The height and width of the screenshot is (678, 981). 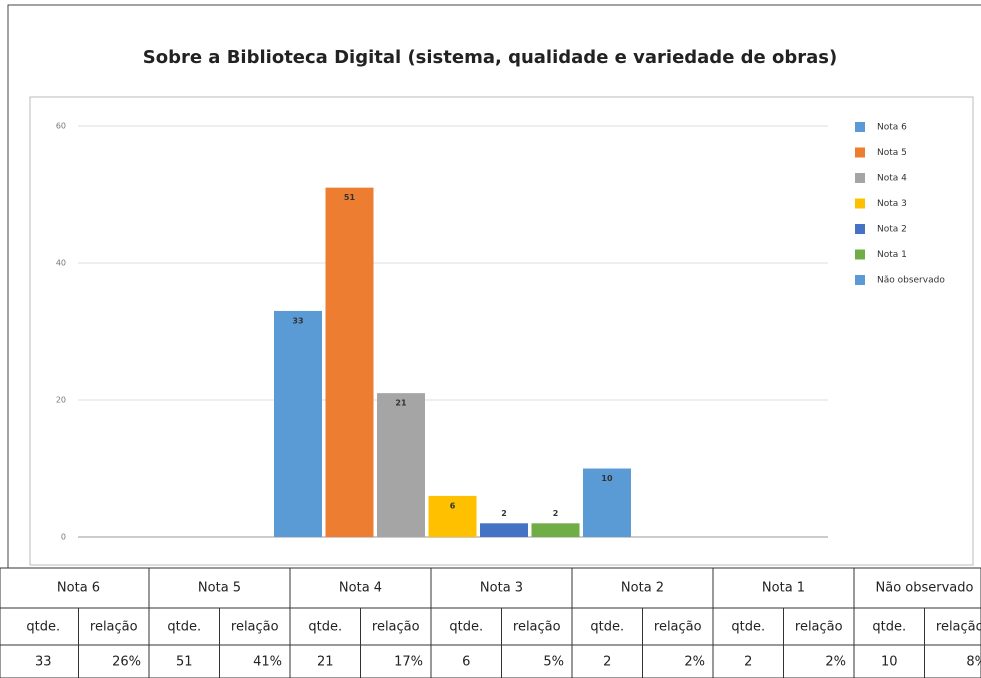 What do you see at coordinates (219, 588) in the screenshot?
I see `table-group-header: Nota 5` at bounding box center [219, 588].